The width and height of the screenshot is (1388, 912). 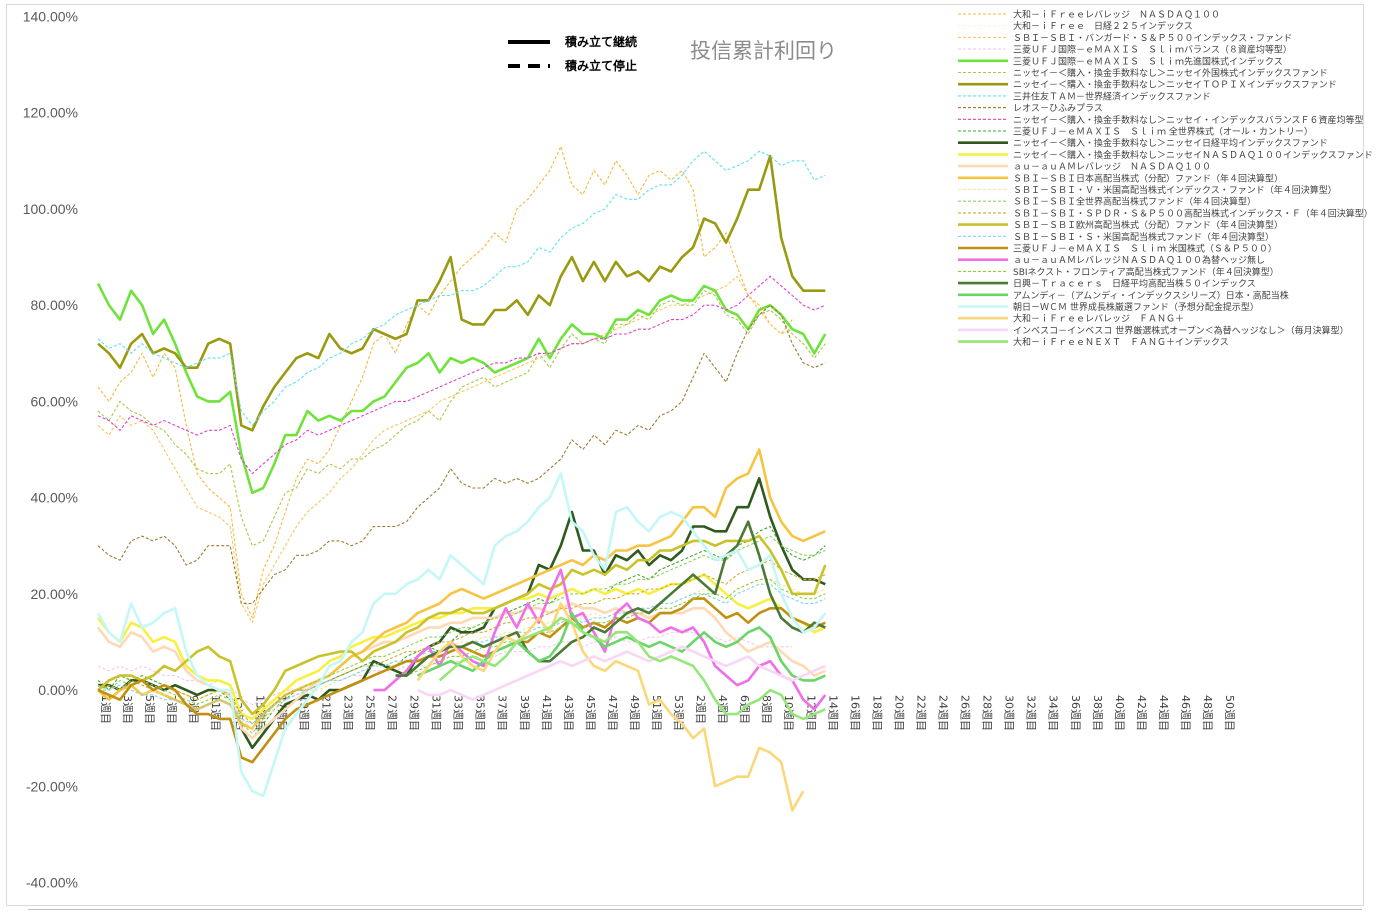 I want to click on legend-label: 三菱ＵＦＪ－ｅＭＡＸＩＳ Ｓｌｉｍ 全世界株式（オール・カントリー）, so click(x=1163, y=132).